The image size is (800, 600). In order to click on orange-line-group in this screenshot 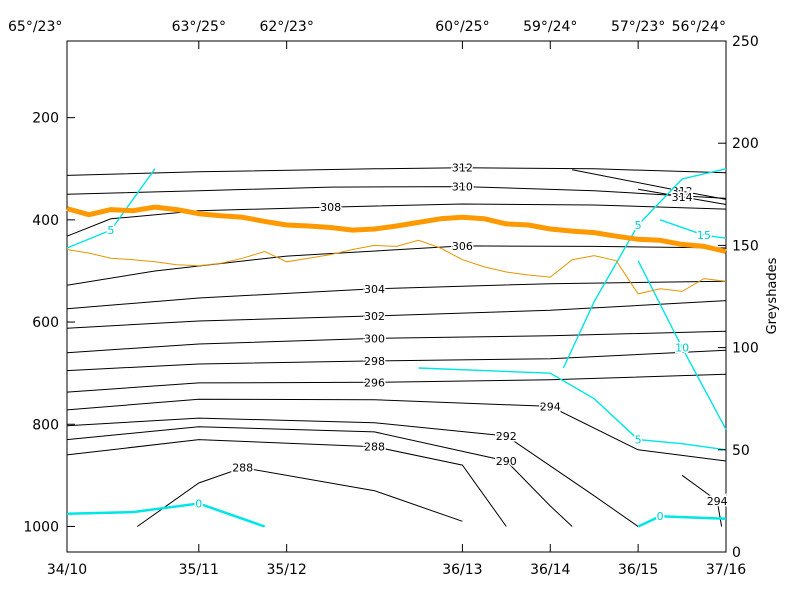, I will do `click(396, 249)`.